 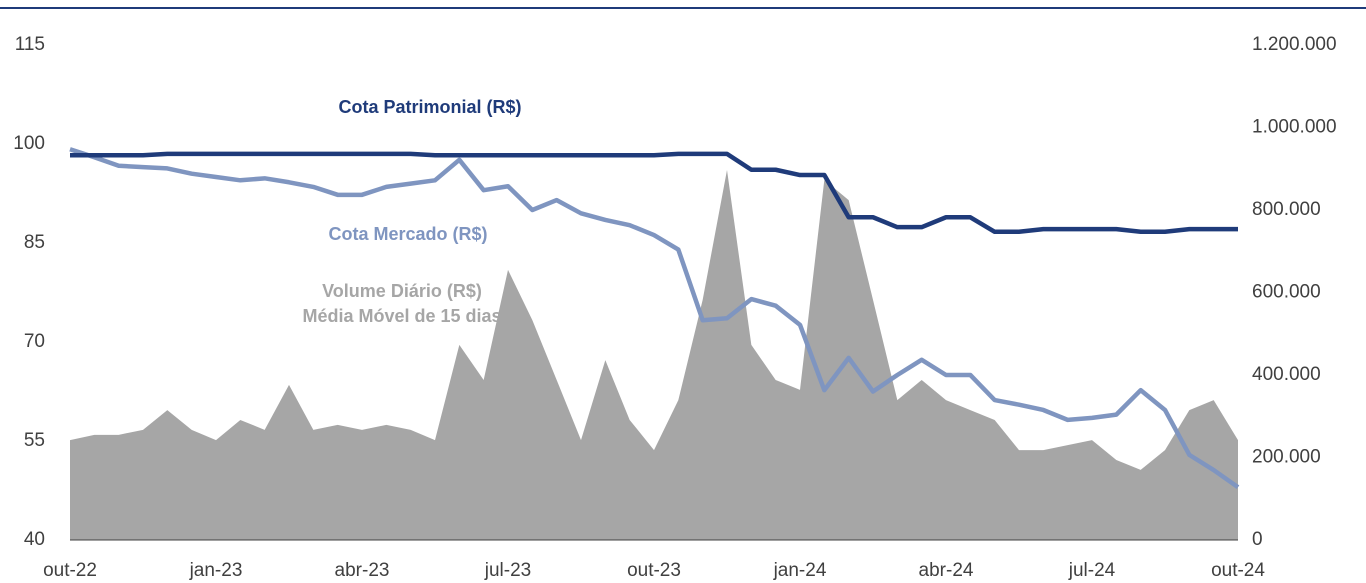 I want to click on series-label: Cota Mercado (R$), so click(x=407, y=234).